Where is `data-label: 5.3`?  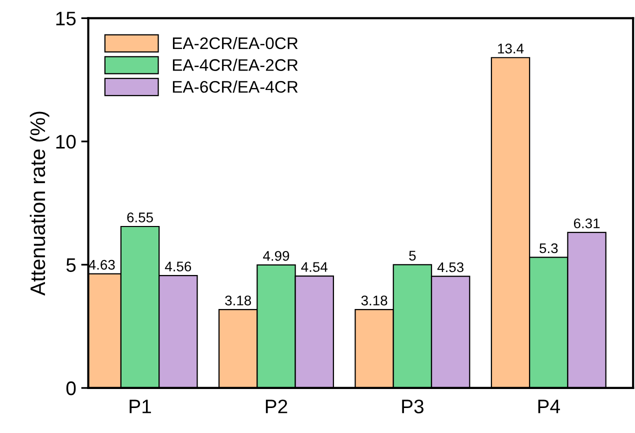
data-label: 5.3 is located at coordinates (549, 248).